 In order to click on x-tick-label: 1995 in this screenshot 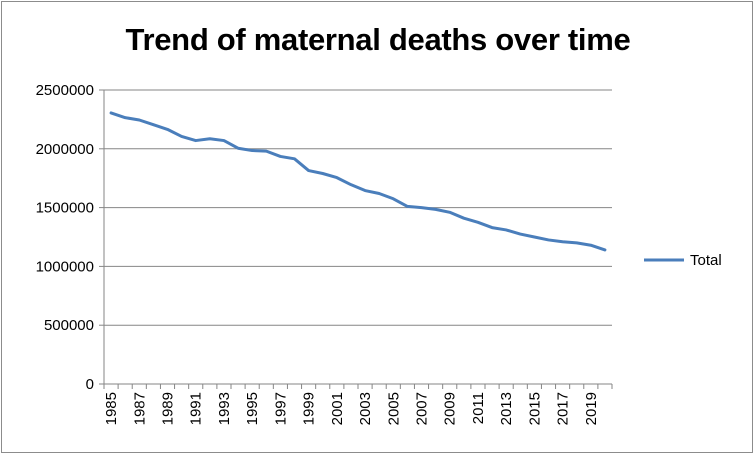, I will do `click(252, 408)`.